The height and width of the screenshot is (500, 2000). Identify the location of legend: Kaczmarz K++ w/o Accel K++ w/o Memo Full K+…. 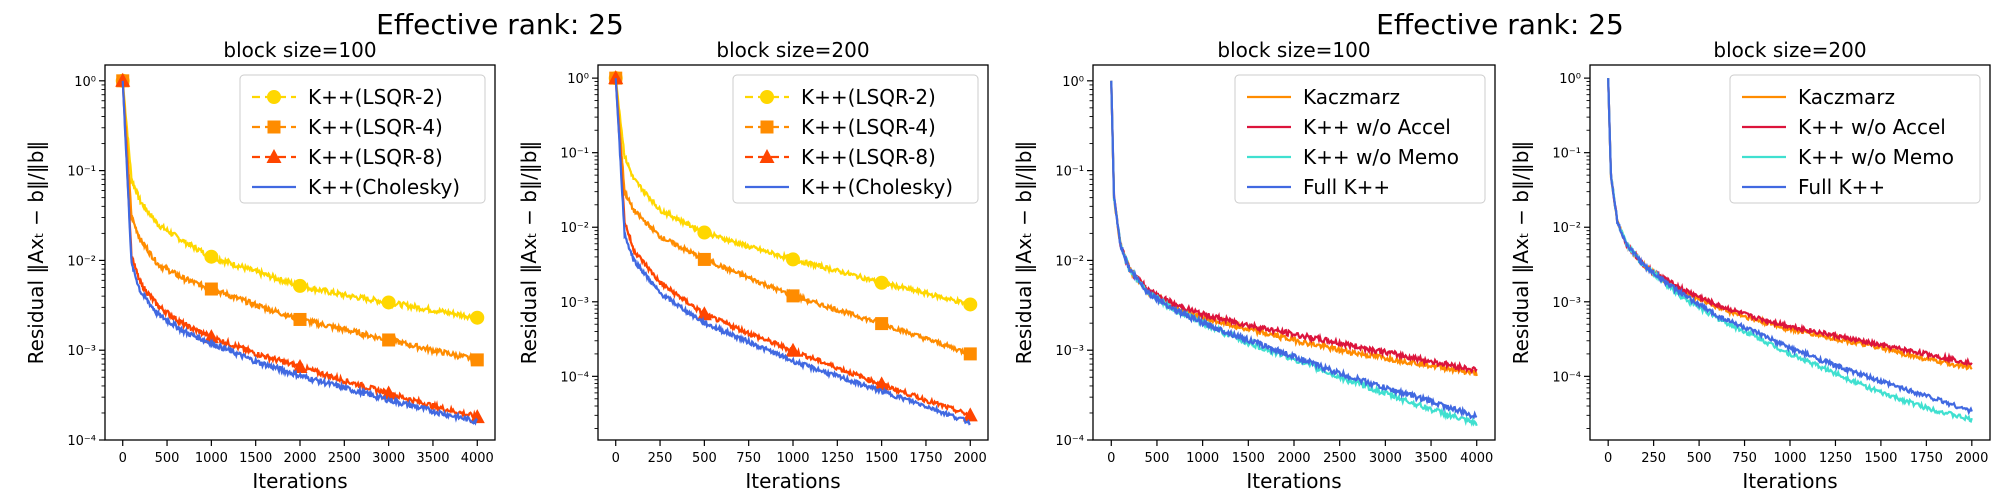
(1855, 139).